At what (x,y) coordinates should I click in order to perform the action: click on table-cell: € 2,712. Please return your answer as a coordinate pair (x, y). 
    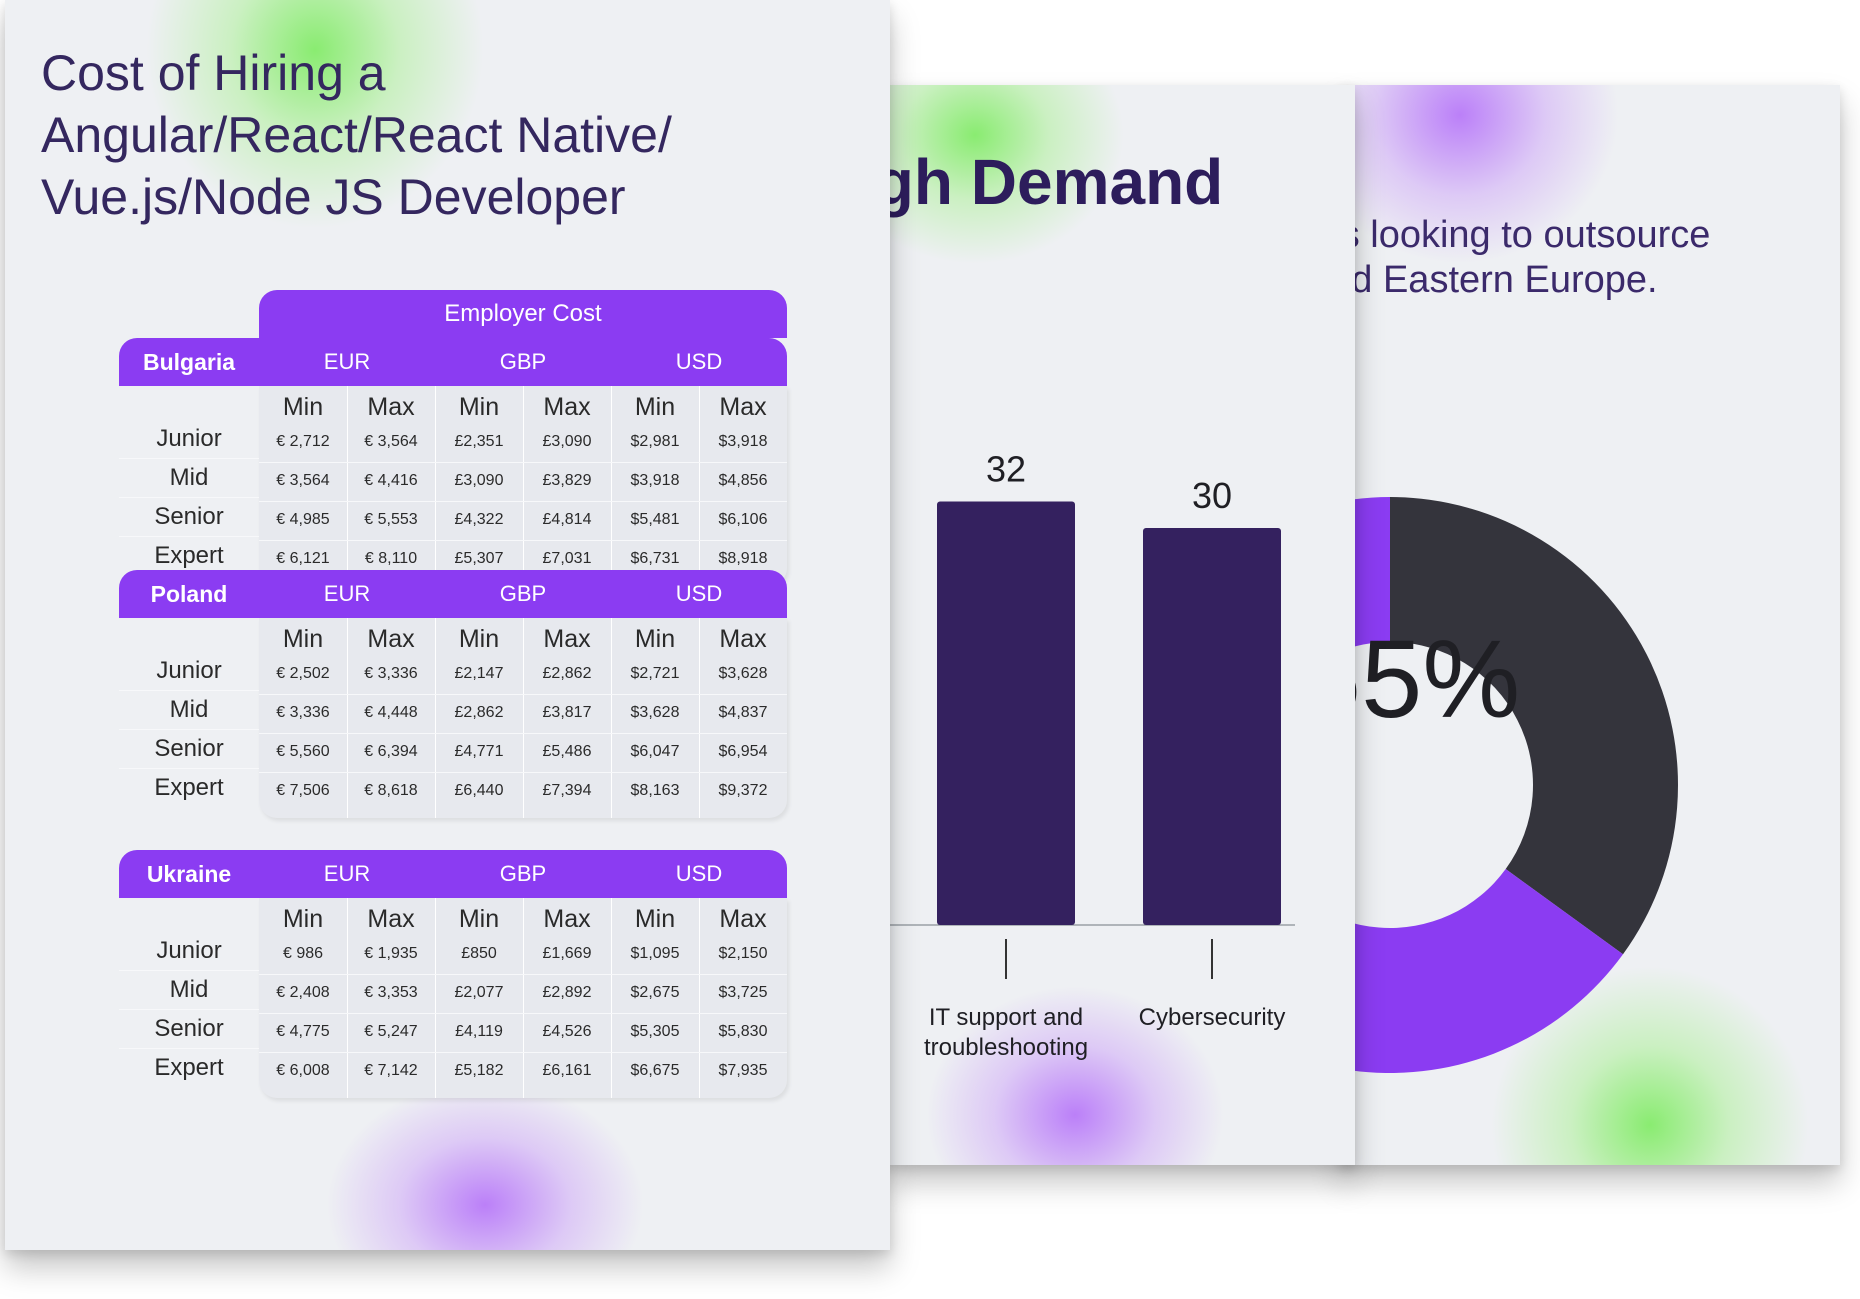
    Looking at the image, I should click on (303, 441).